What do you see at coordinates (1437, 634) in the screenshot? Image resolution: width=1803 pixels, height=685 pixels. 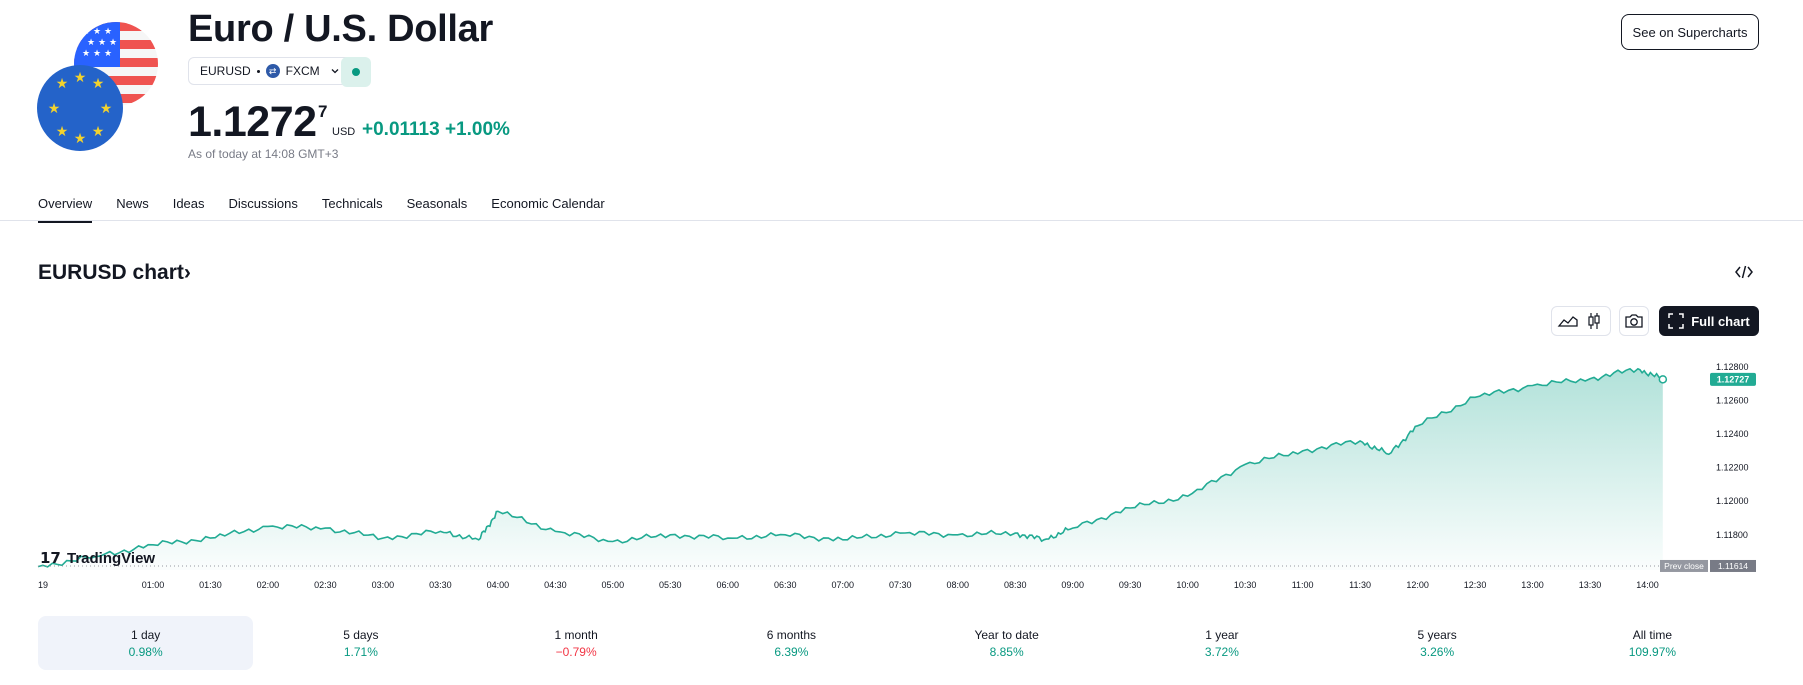 I see `period-label: 5 years` at bounding box center [1437, 634].